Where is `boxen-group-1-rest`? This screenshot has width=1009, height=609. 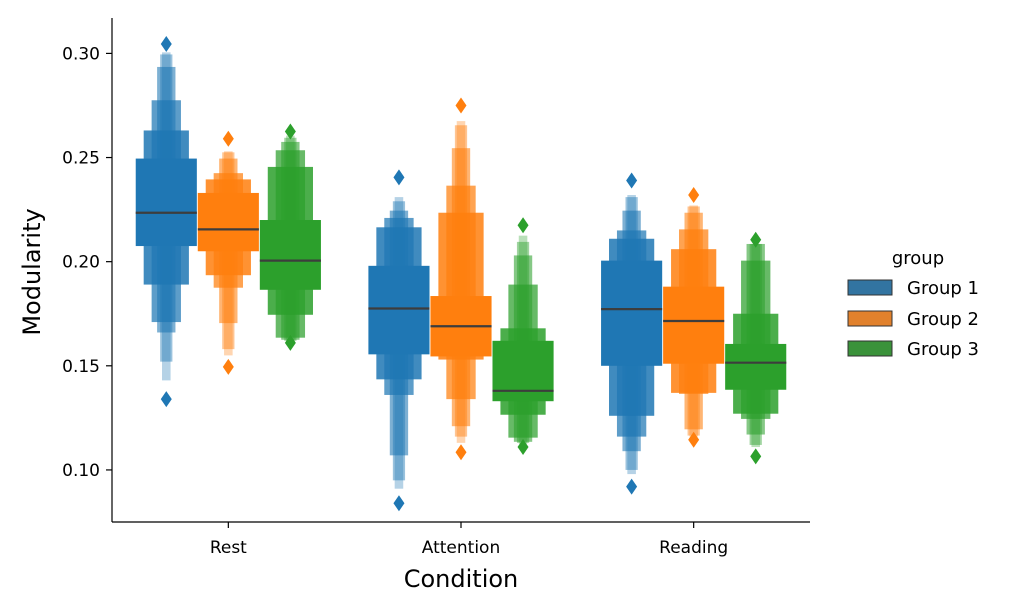 boxen-group-1-rest is located at coordinates (166, 222).